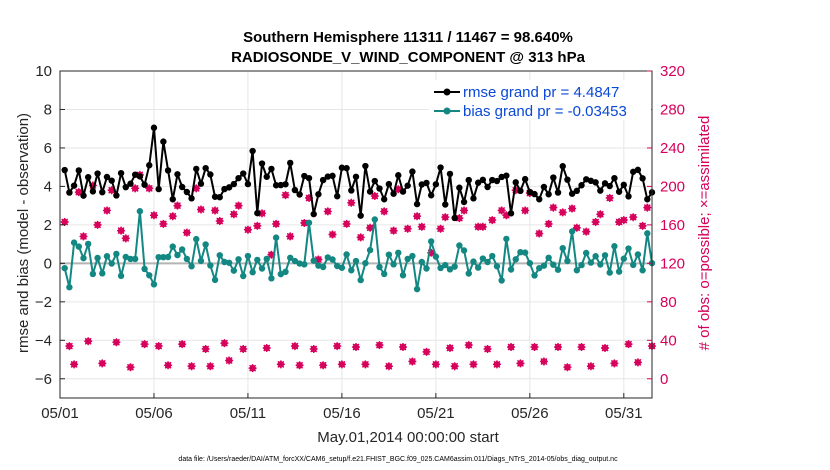  What do you see at coordinates (48, 225) in the screenshot?
I see `y-tick-label-left: 2` at bounding box center [48, 225].